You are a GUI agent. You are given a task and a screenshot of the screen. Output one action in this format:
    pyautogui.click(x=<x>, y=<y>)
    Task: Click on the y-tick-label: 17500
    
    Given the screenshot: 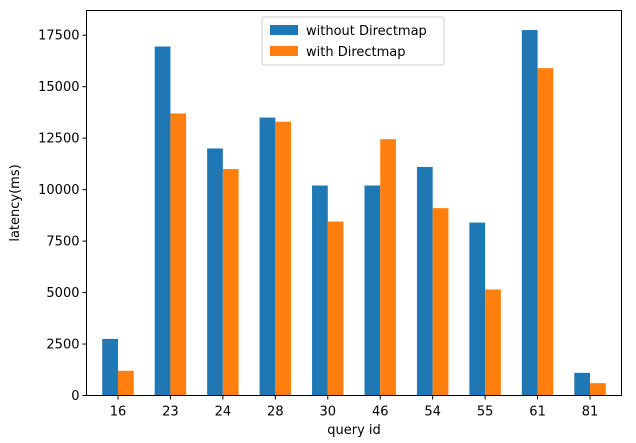 What is the action you would take?
    pyautogui.click(x=58, y=36)
    